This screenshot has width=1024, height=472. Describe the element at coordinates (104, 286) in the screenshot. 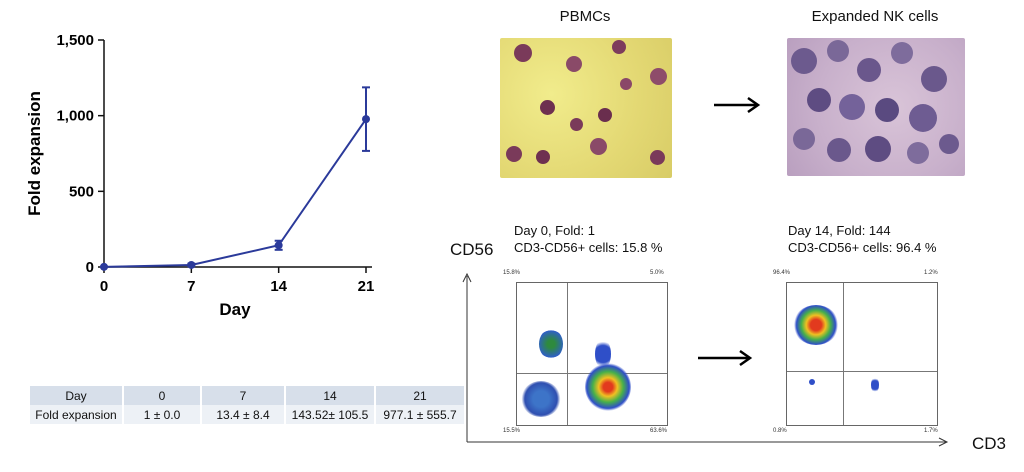

I see `x-tick-label: 0` at that location.